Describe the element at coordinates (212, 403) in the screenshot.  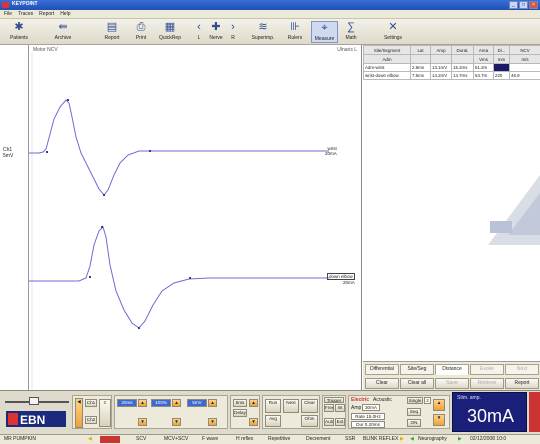
I see `sens-up-button: ▲` at that location.